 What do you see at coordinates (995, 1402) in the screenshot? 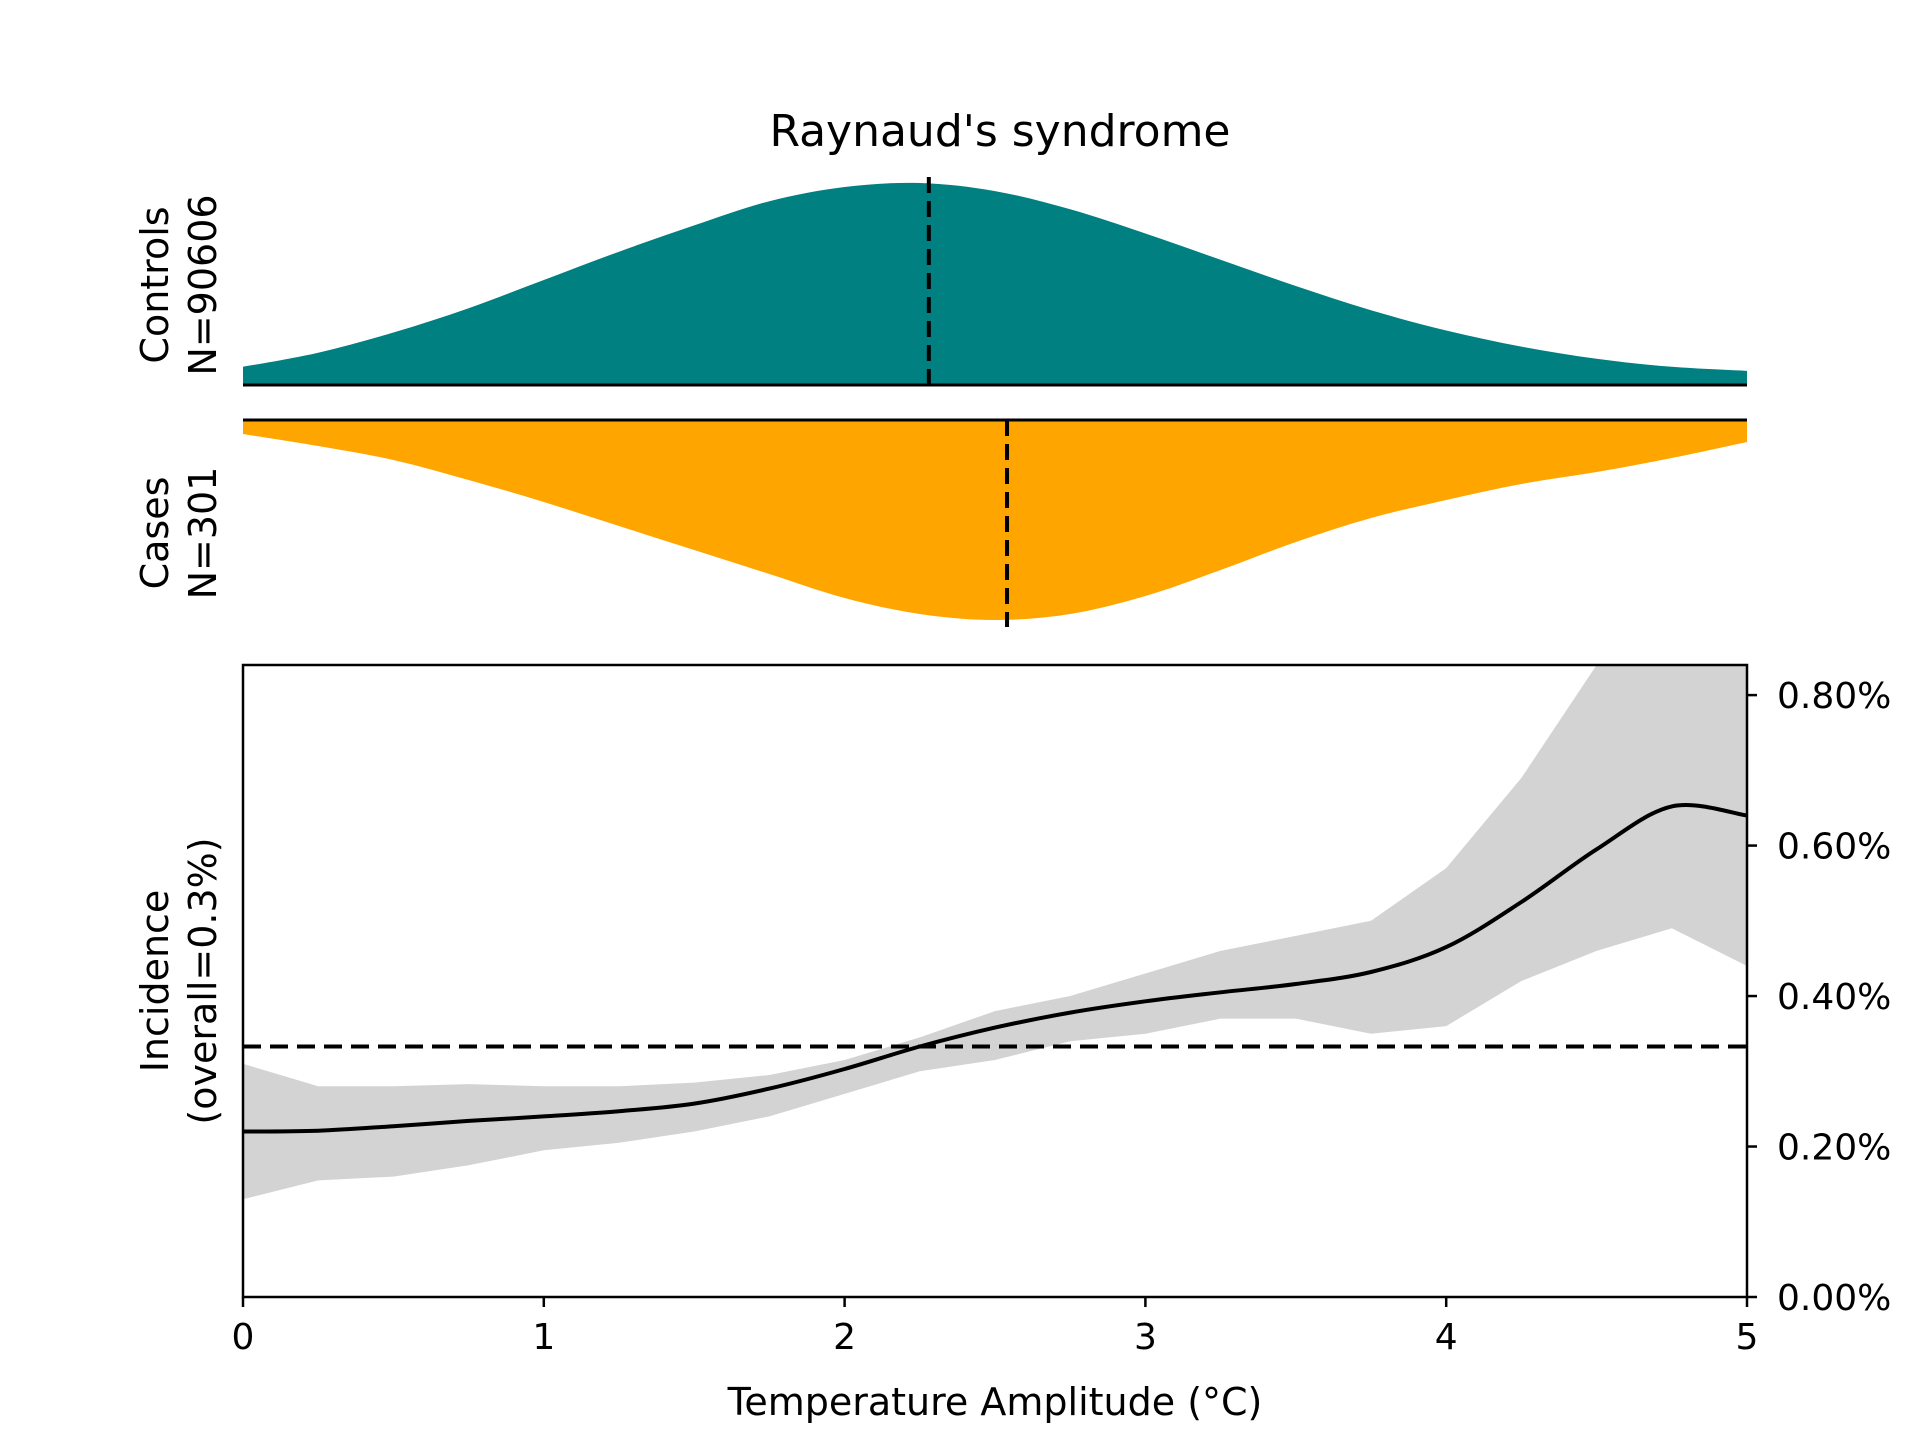
I see `x-axis-label: Temperature Amplitude (°C)` at bounding box center [995, 1402].